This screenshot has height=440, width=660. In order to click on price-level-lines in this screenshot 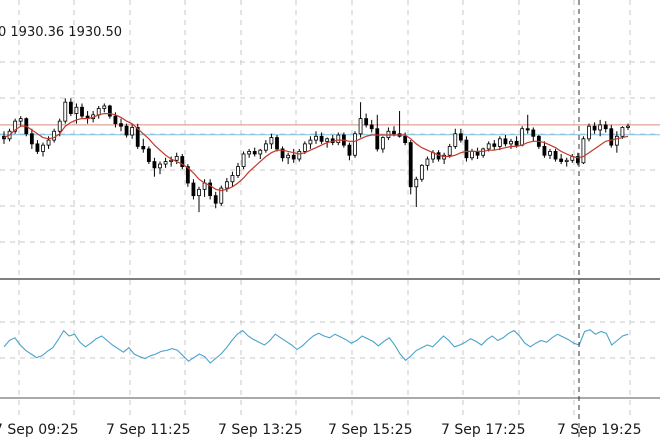, I will do `click(330, 130)`.